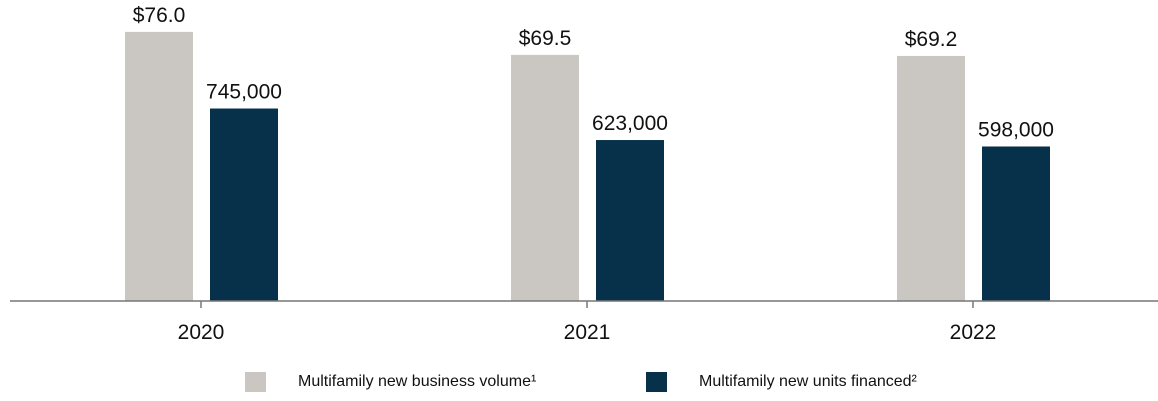 This screenshot has width=1158, height=401. I want to click on x-tick-label-2021: 2021, so click(587, 332).